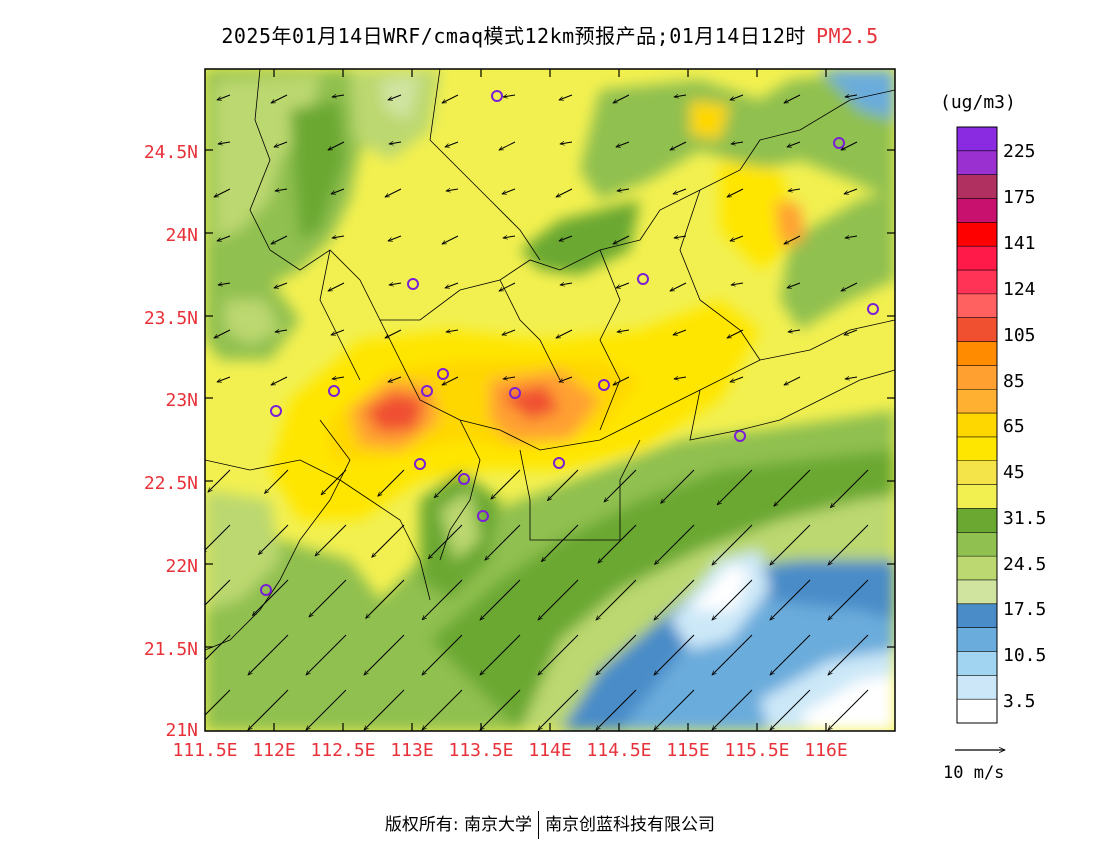 This screenshot has width=1100, height=850. Describe the element at coordinates (1014, 472) in the screenshot. I see `colorbar-label: 45` at that location.